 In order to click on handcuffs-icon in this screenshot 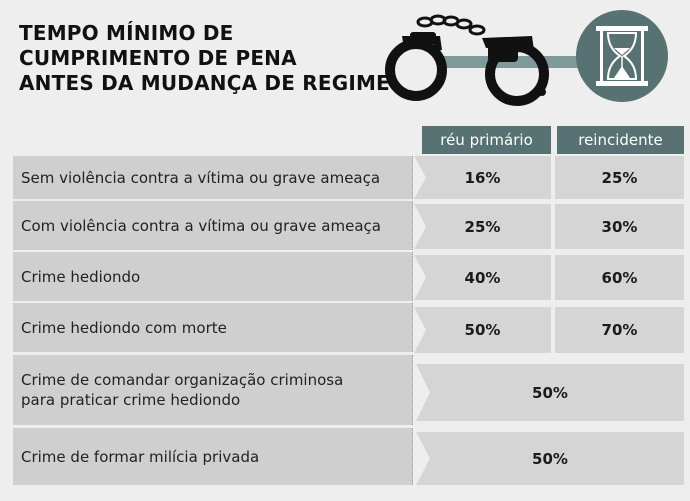, I will do `click(467, 60)`.